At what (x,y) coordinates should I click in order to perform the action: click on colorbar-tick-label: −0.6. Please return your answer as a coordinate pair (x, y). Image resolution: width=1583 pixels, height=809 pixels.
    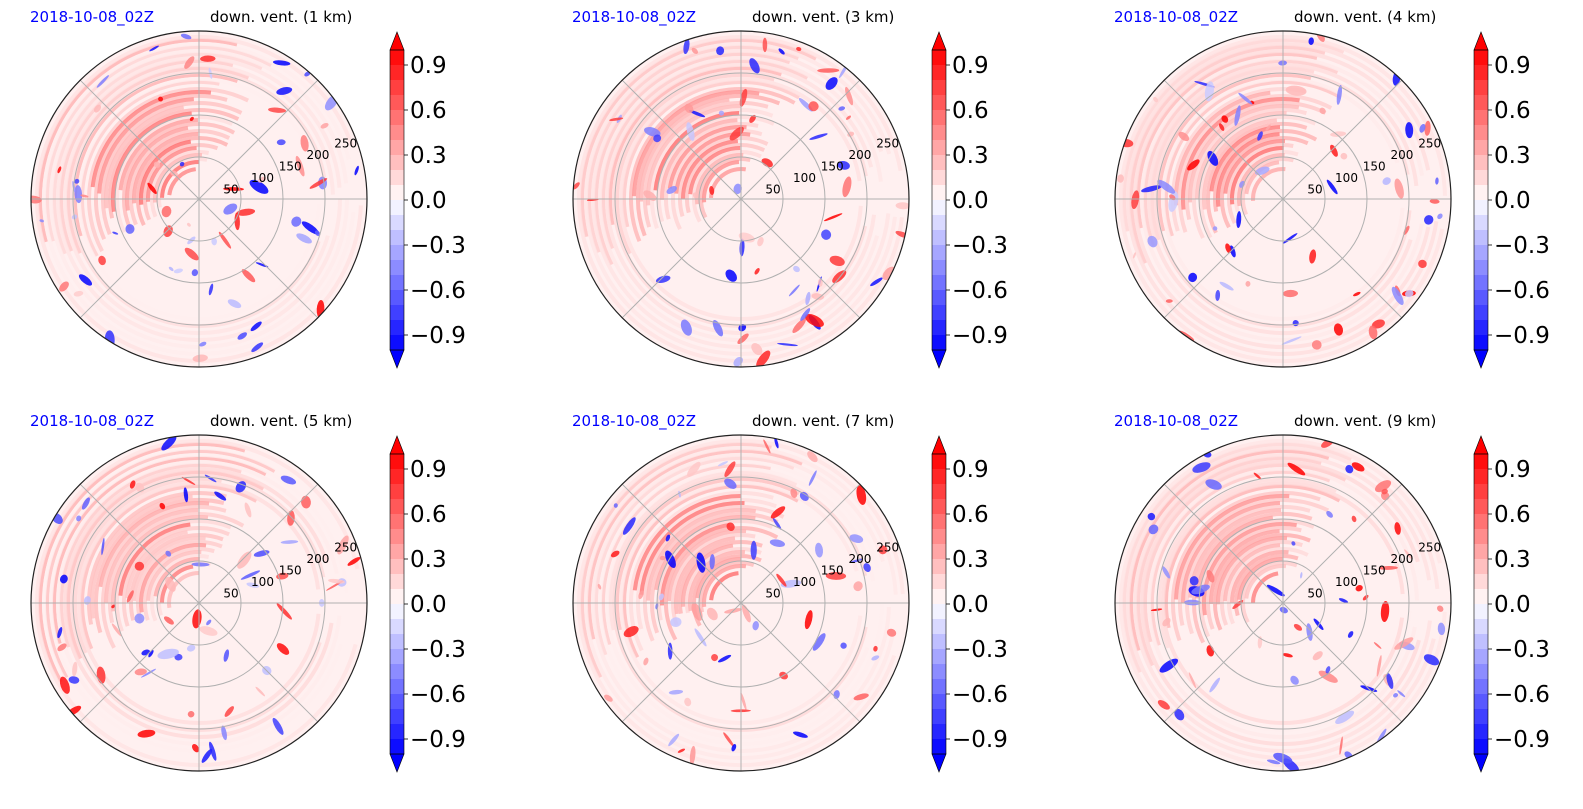
    Looking at the image, I should click on (1522, 695).